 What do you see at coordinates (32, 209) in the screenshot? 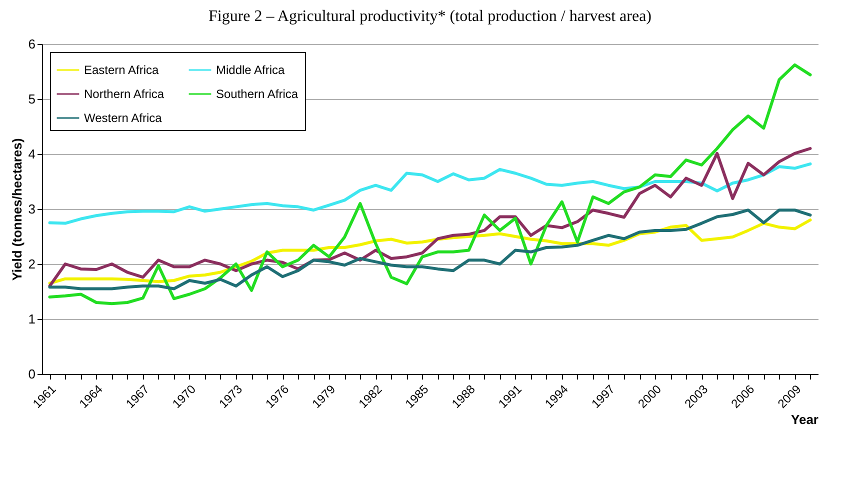
I see `y-tick-label: 3` at bounding box center [32, 209].